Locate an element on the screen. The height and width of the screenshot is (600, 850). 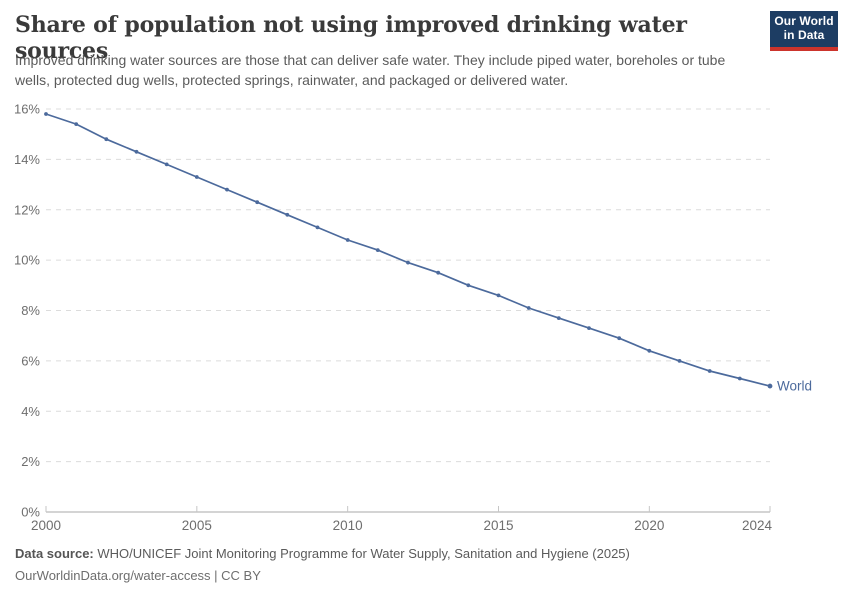
y-tick-label: 0% is located at coordinates (30, 512).